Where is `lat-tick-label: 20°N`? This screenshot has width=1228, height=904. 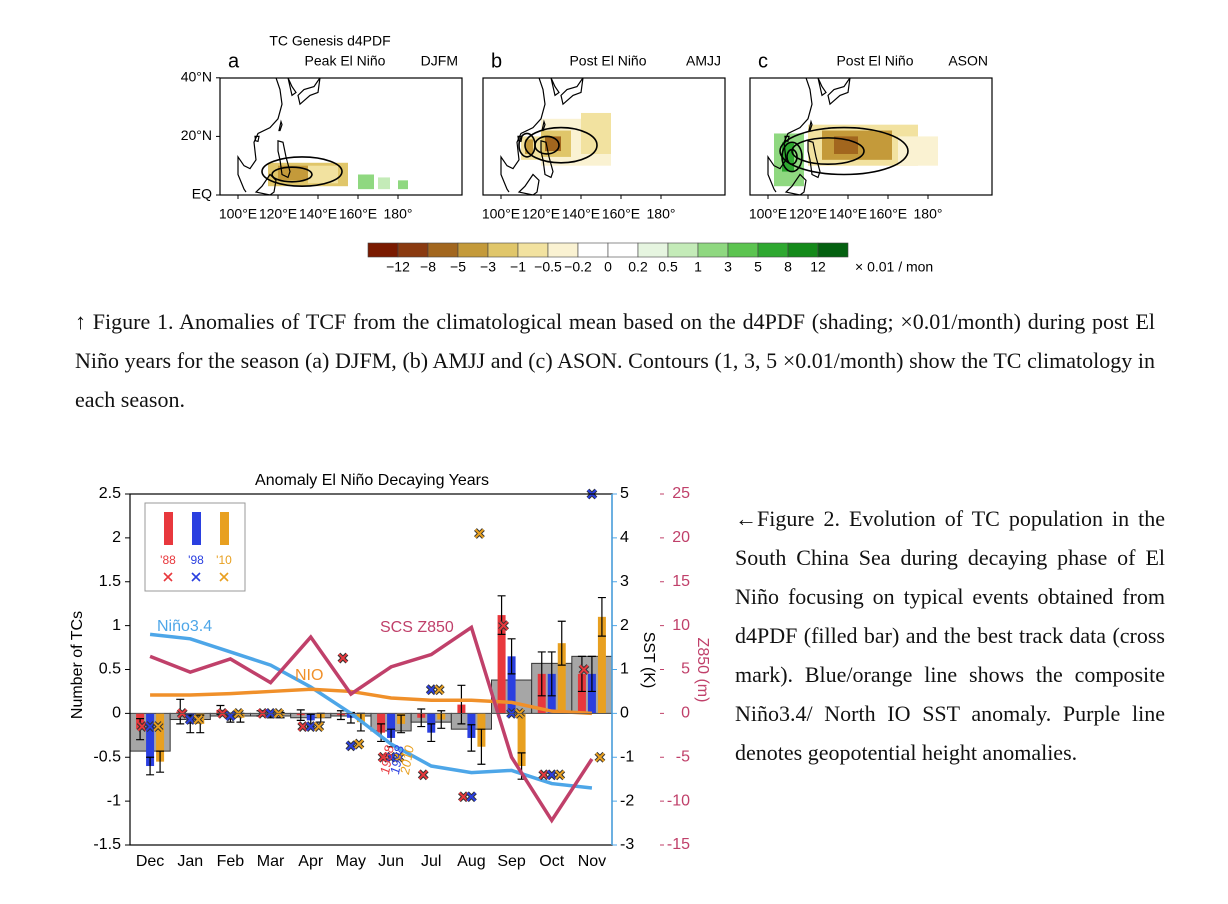 lat-tick-label: 20°N is located at coordinates (196, 135).